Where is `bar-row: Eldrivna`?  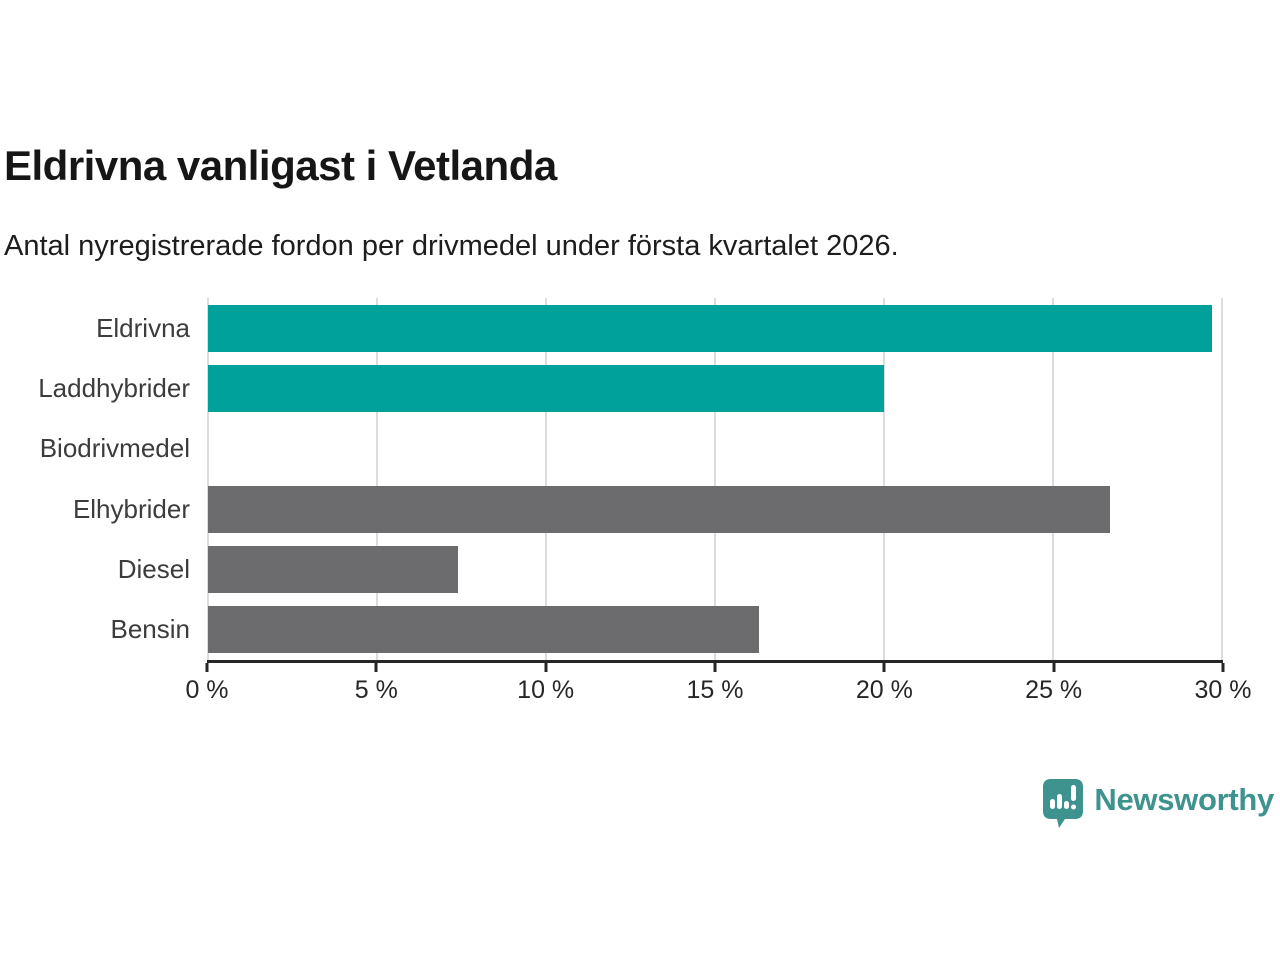
bar-row: Eldrivna is located at coordinates (611, 328).